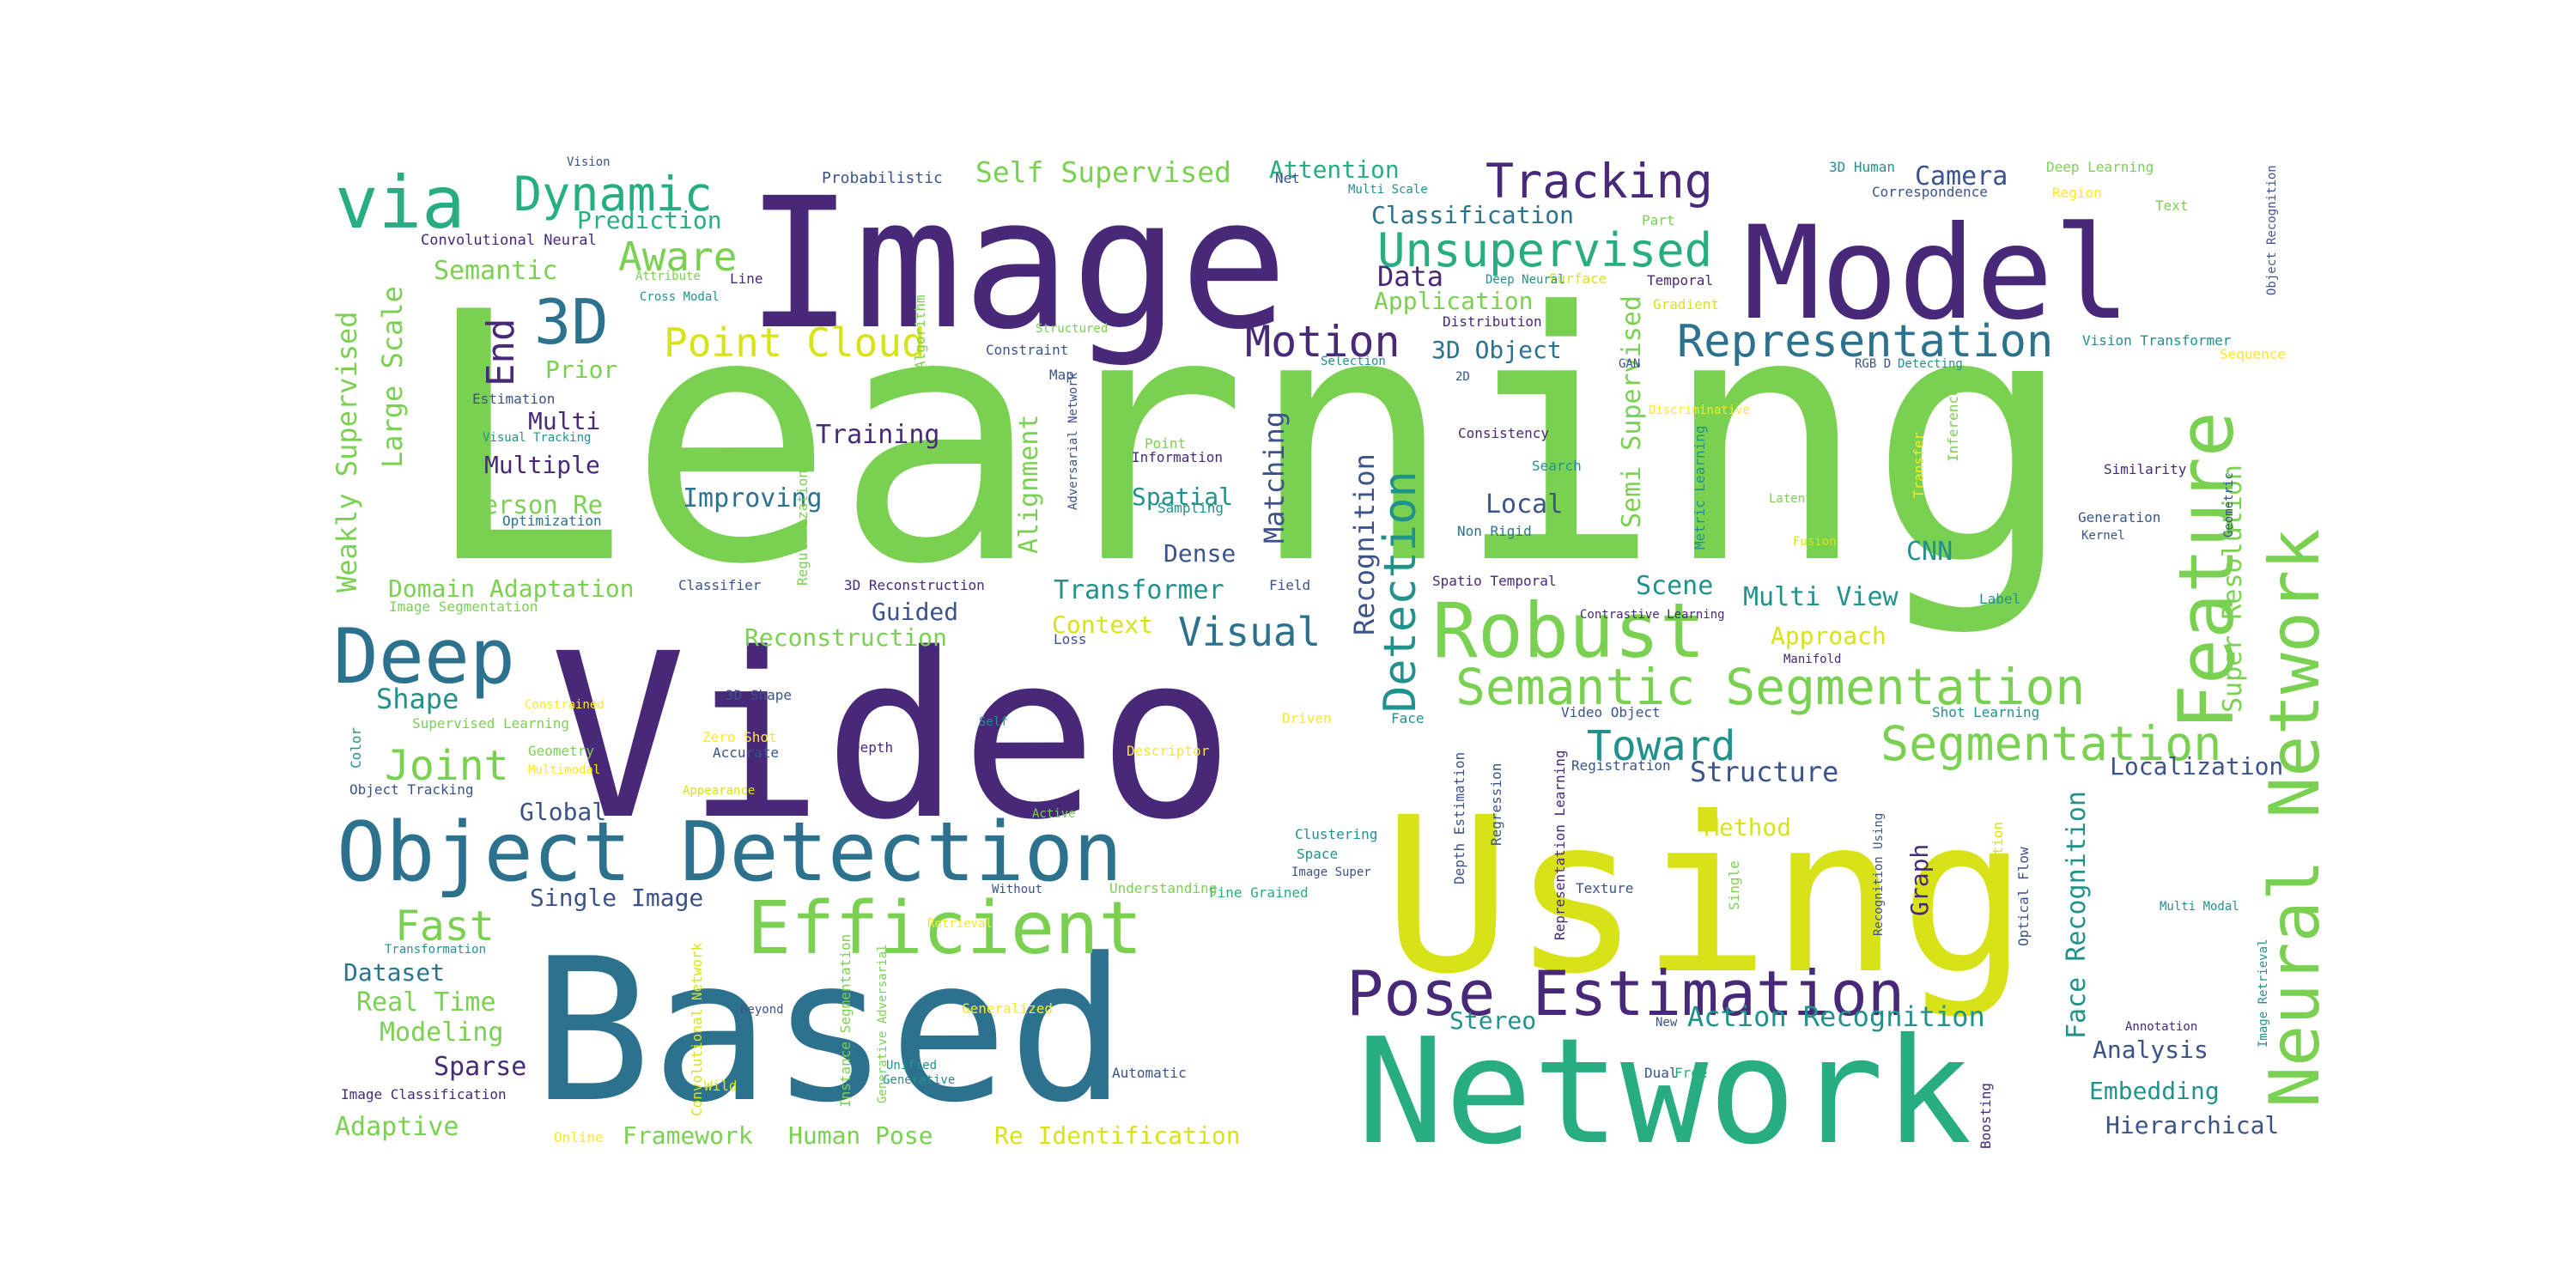  Describe the element at coordinates (1027, 350) in the screenshot. I see `word-constraint: Constraint` at that location.